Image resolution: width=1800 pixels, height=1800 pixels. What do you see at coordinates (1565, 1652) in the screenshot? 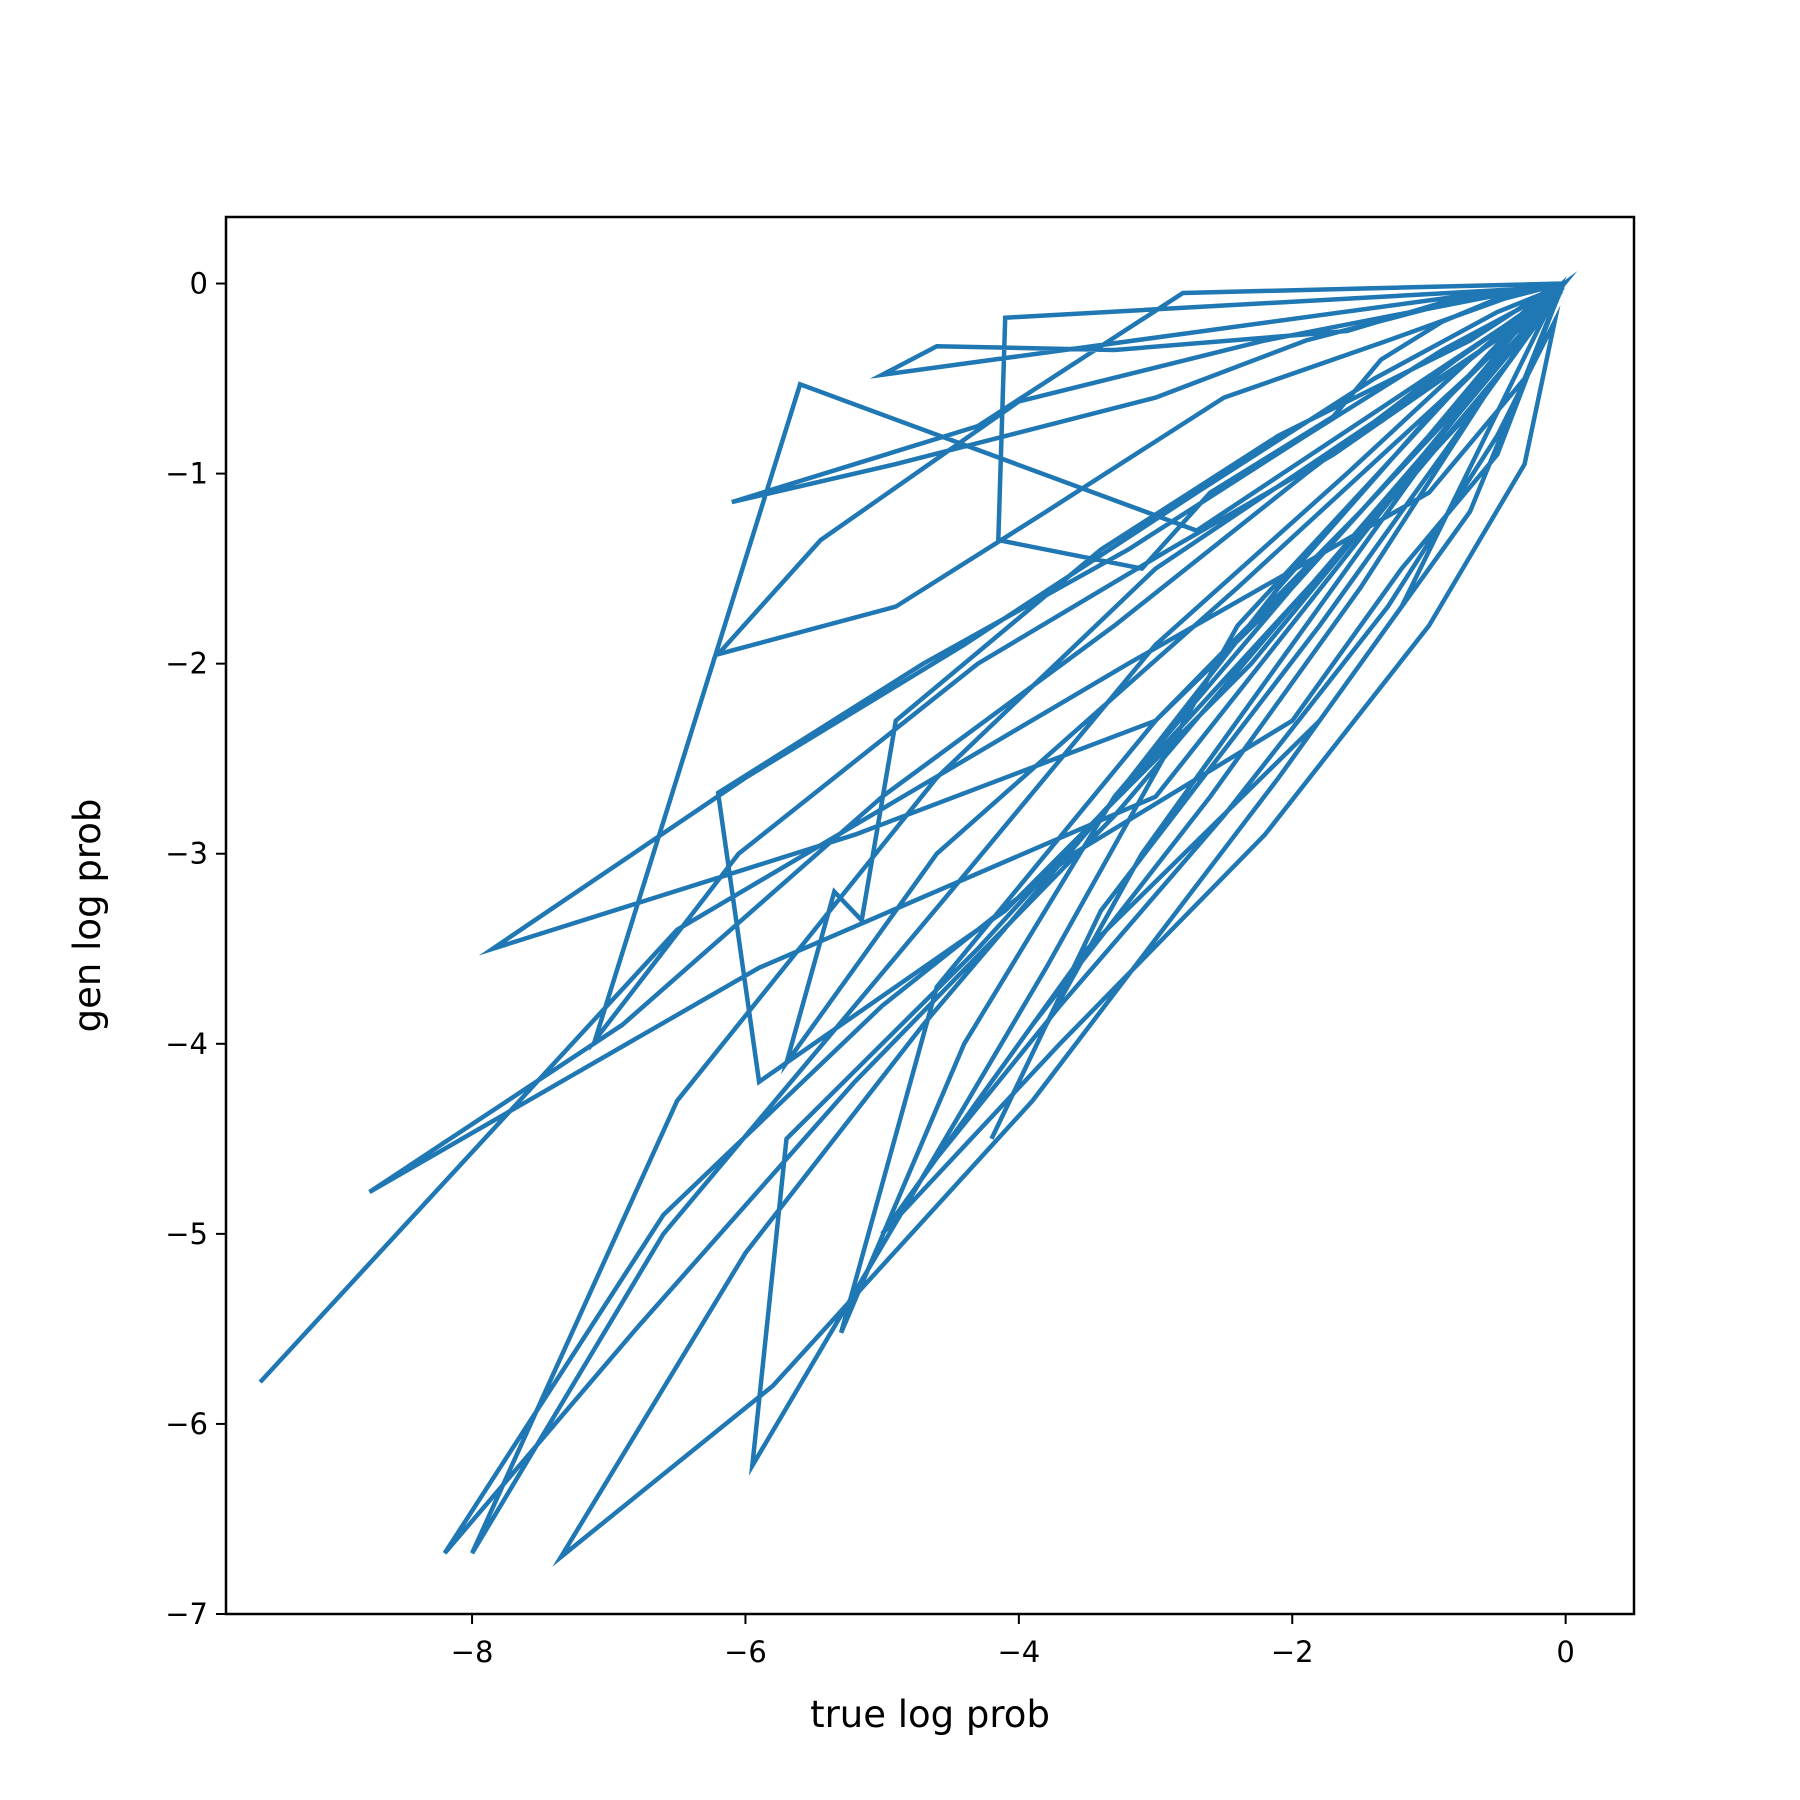
I see `x-tick-label: 0` at bounding box center [1565, 1652].